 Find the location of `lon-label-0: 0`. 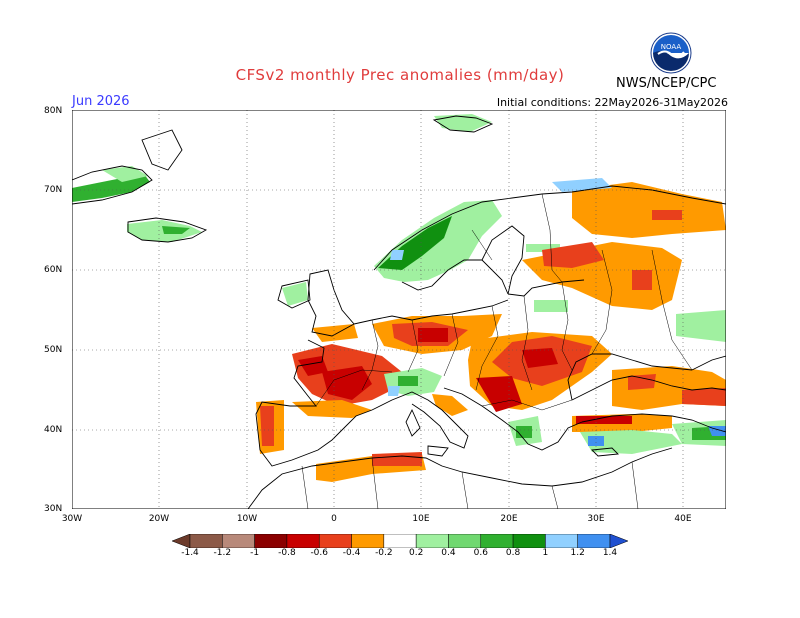

lon-label-0: 0 is located at coordinates (334, 519).